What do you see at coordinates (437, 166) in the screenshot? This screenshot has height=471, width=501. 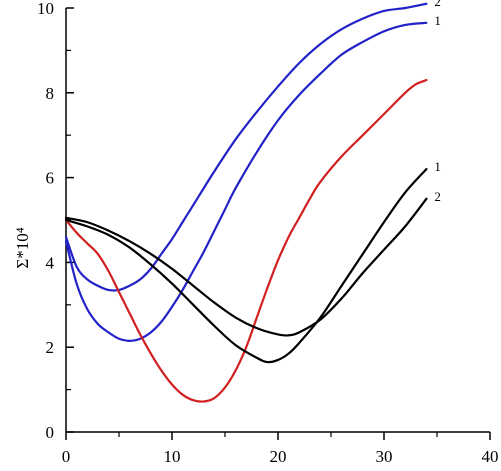 I see `series-label-3: 1` at bounding box center [437, 166].